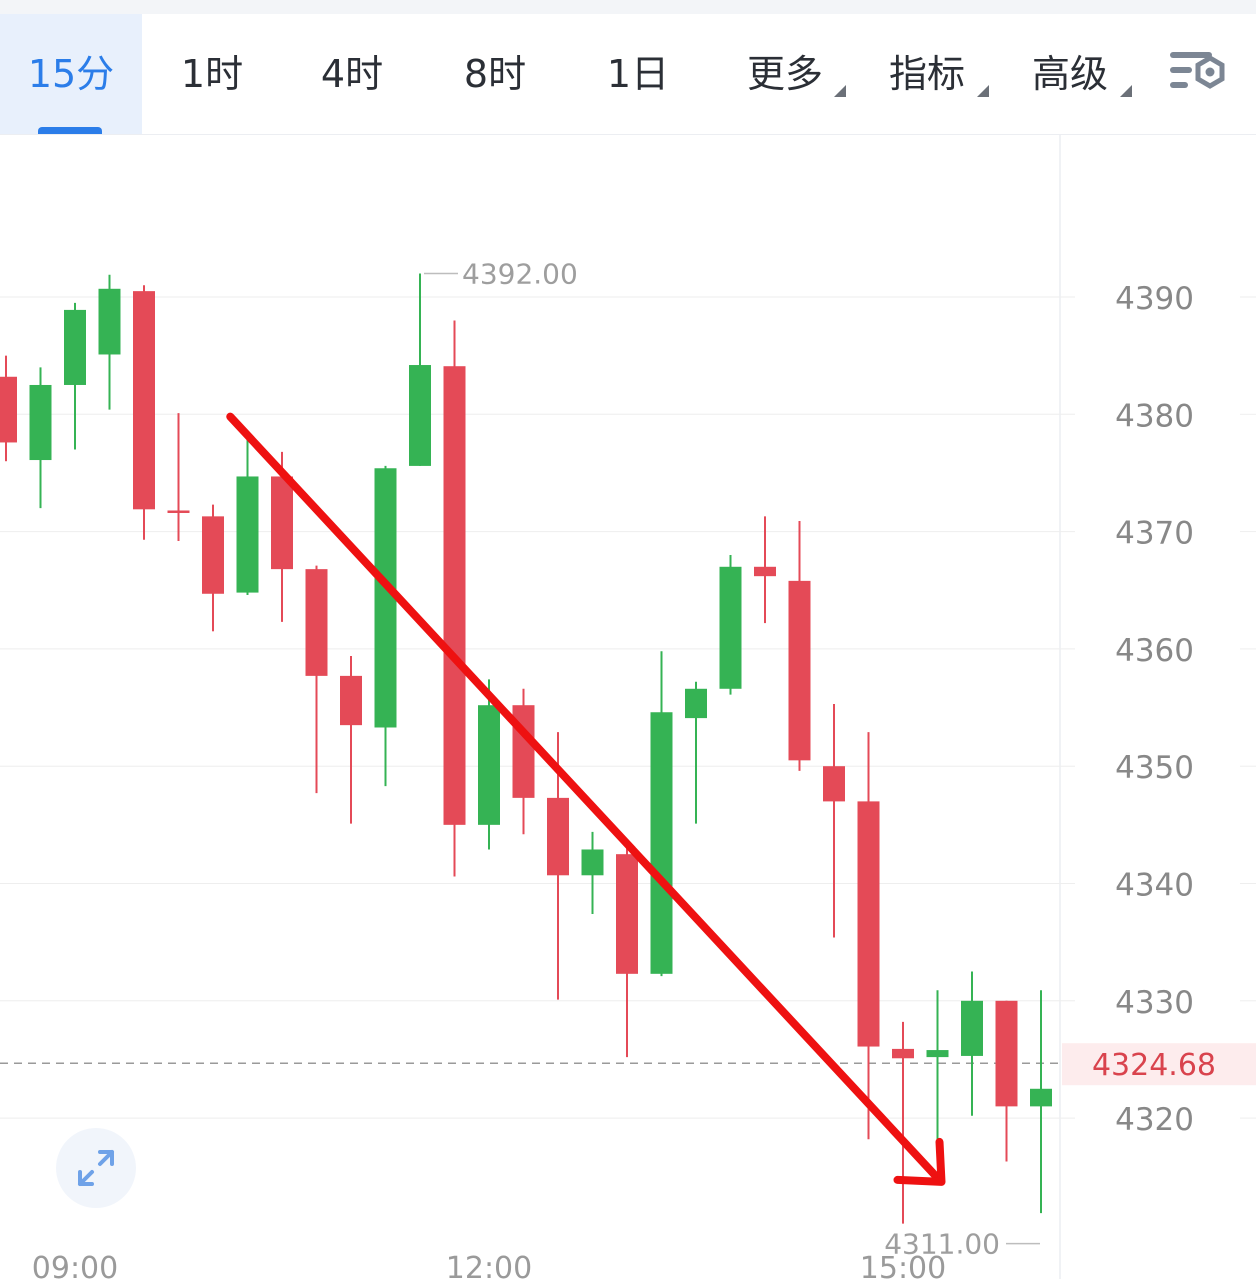  Describe the element at coordinates (75, 1265) in the screenshot. I see `x-tick-label: 09:00` at that location.